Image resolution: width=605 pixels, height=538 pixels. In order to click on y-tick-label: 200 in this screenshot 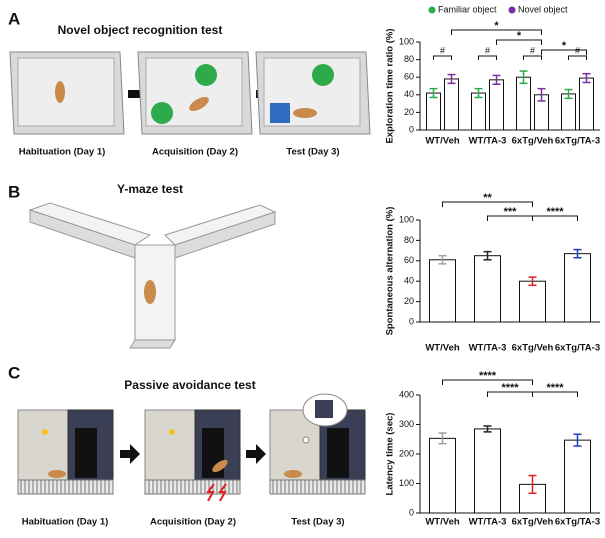, I will do `click(406, 453)`.